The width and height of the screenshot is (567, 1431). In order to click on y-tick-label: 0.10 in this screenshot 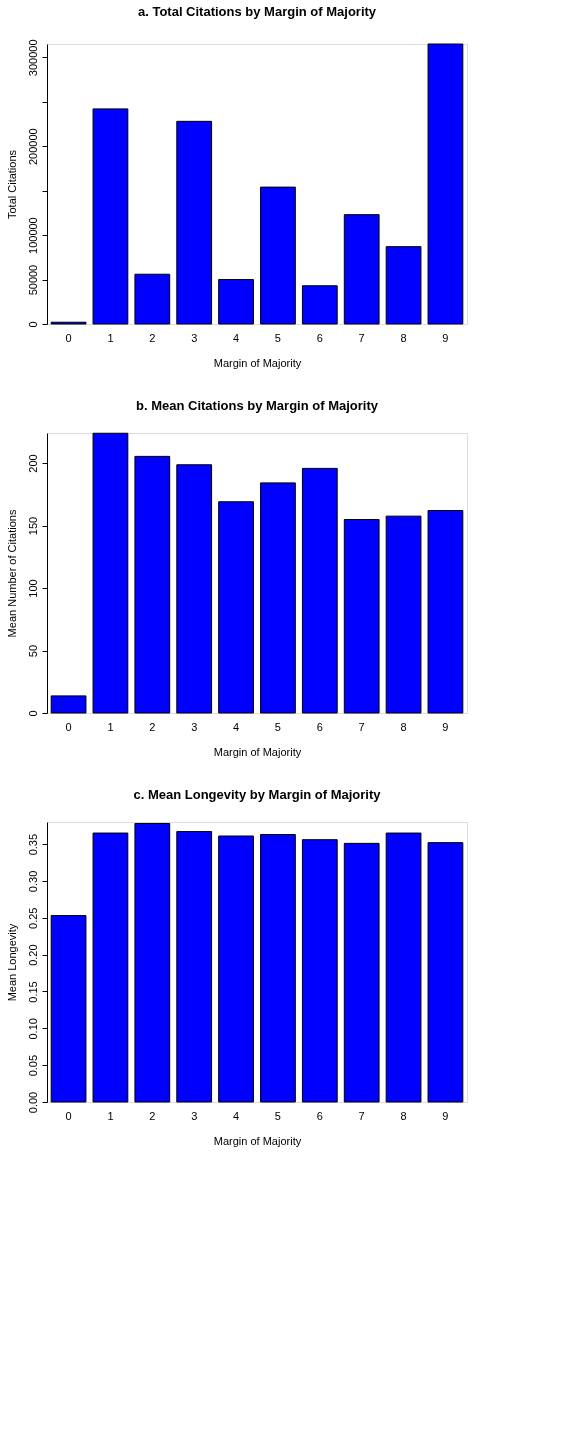, I will do `click(32, 1029)`.